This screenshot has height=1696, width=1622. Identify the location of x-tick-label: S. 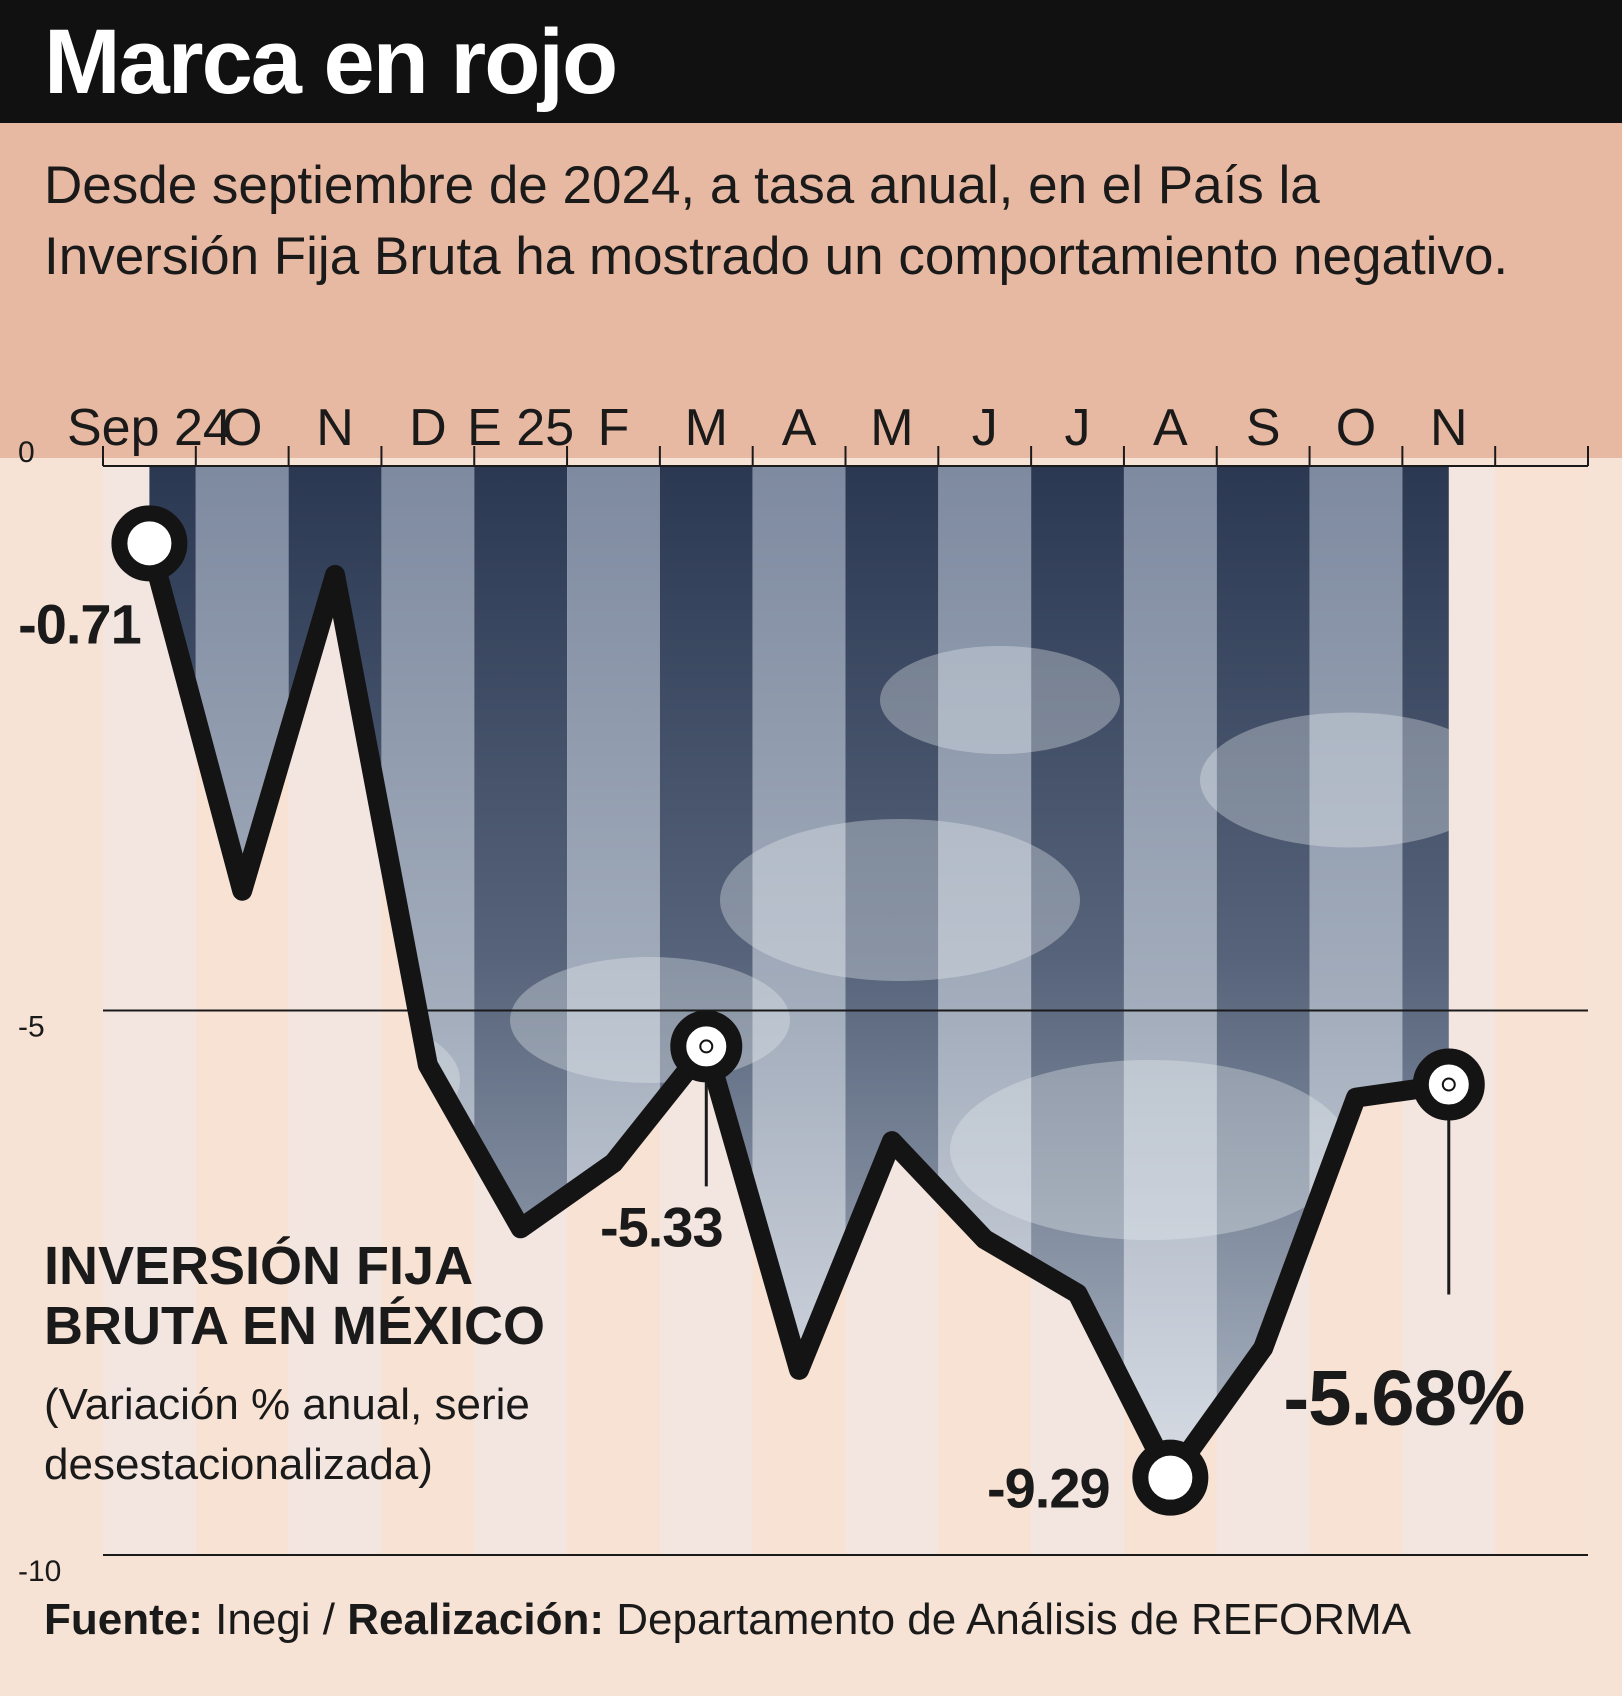
(1263, 428).